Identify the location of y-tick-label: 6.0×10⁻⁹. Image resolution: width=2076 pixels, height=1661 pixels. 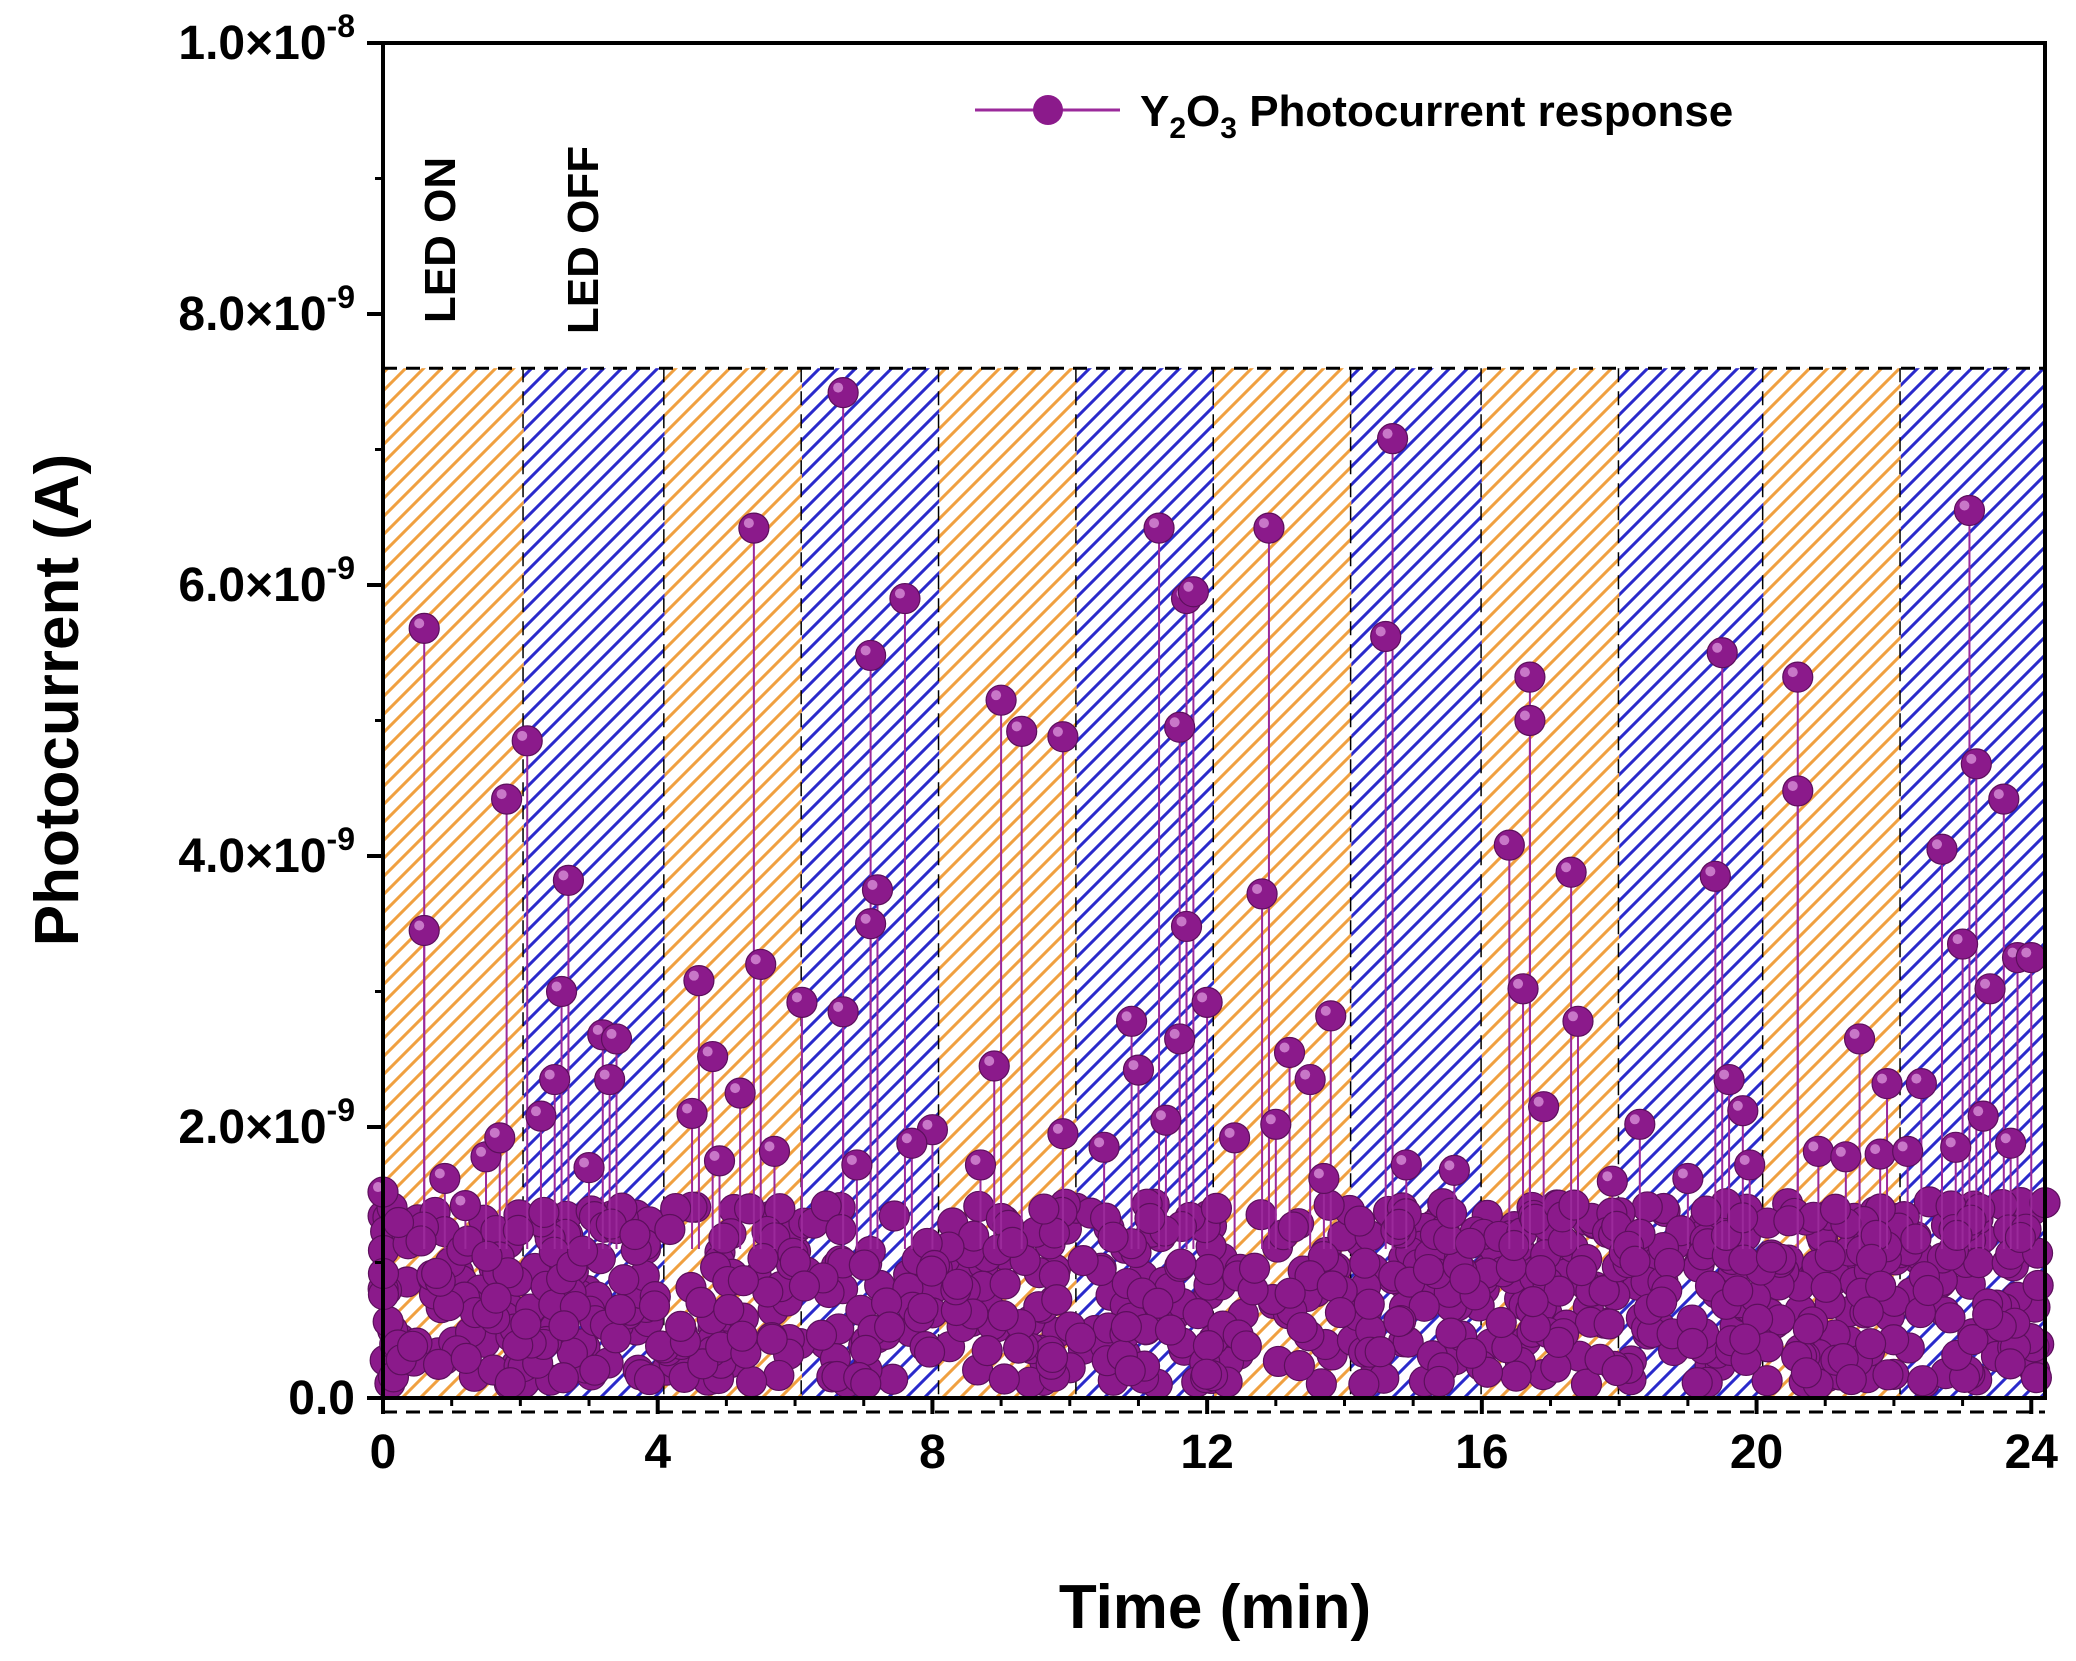
(266, 581).